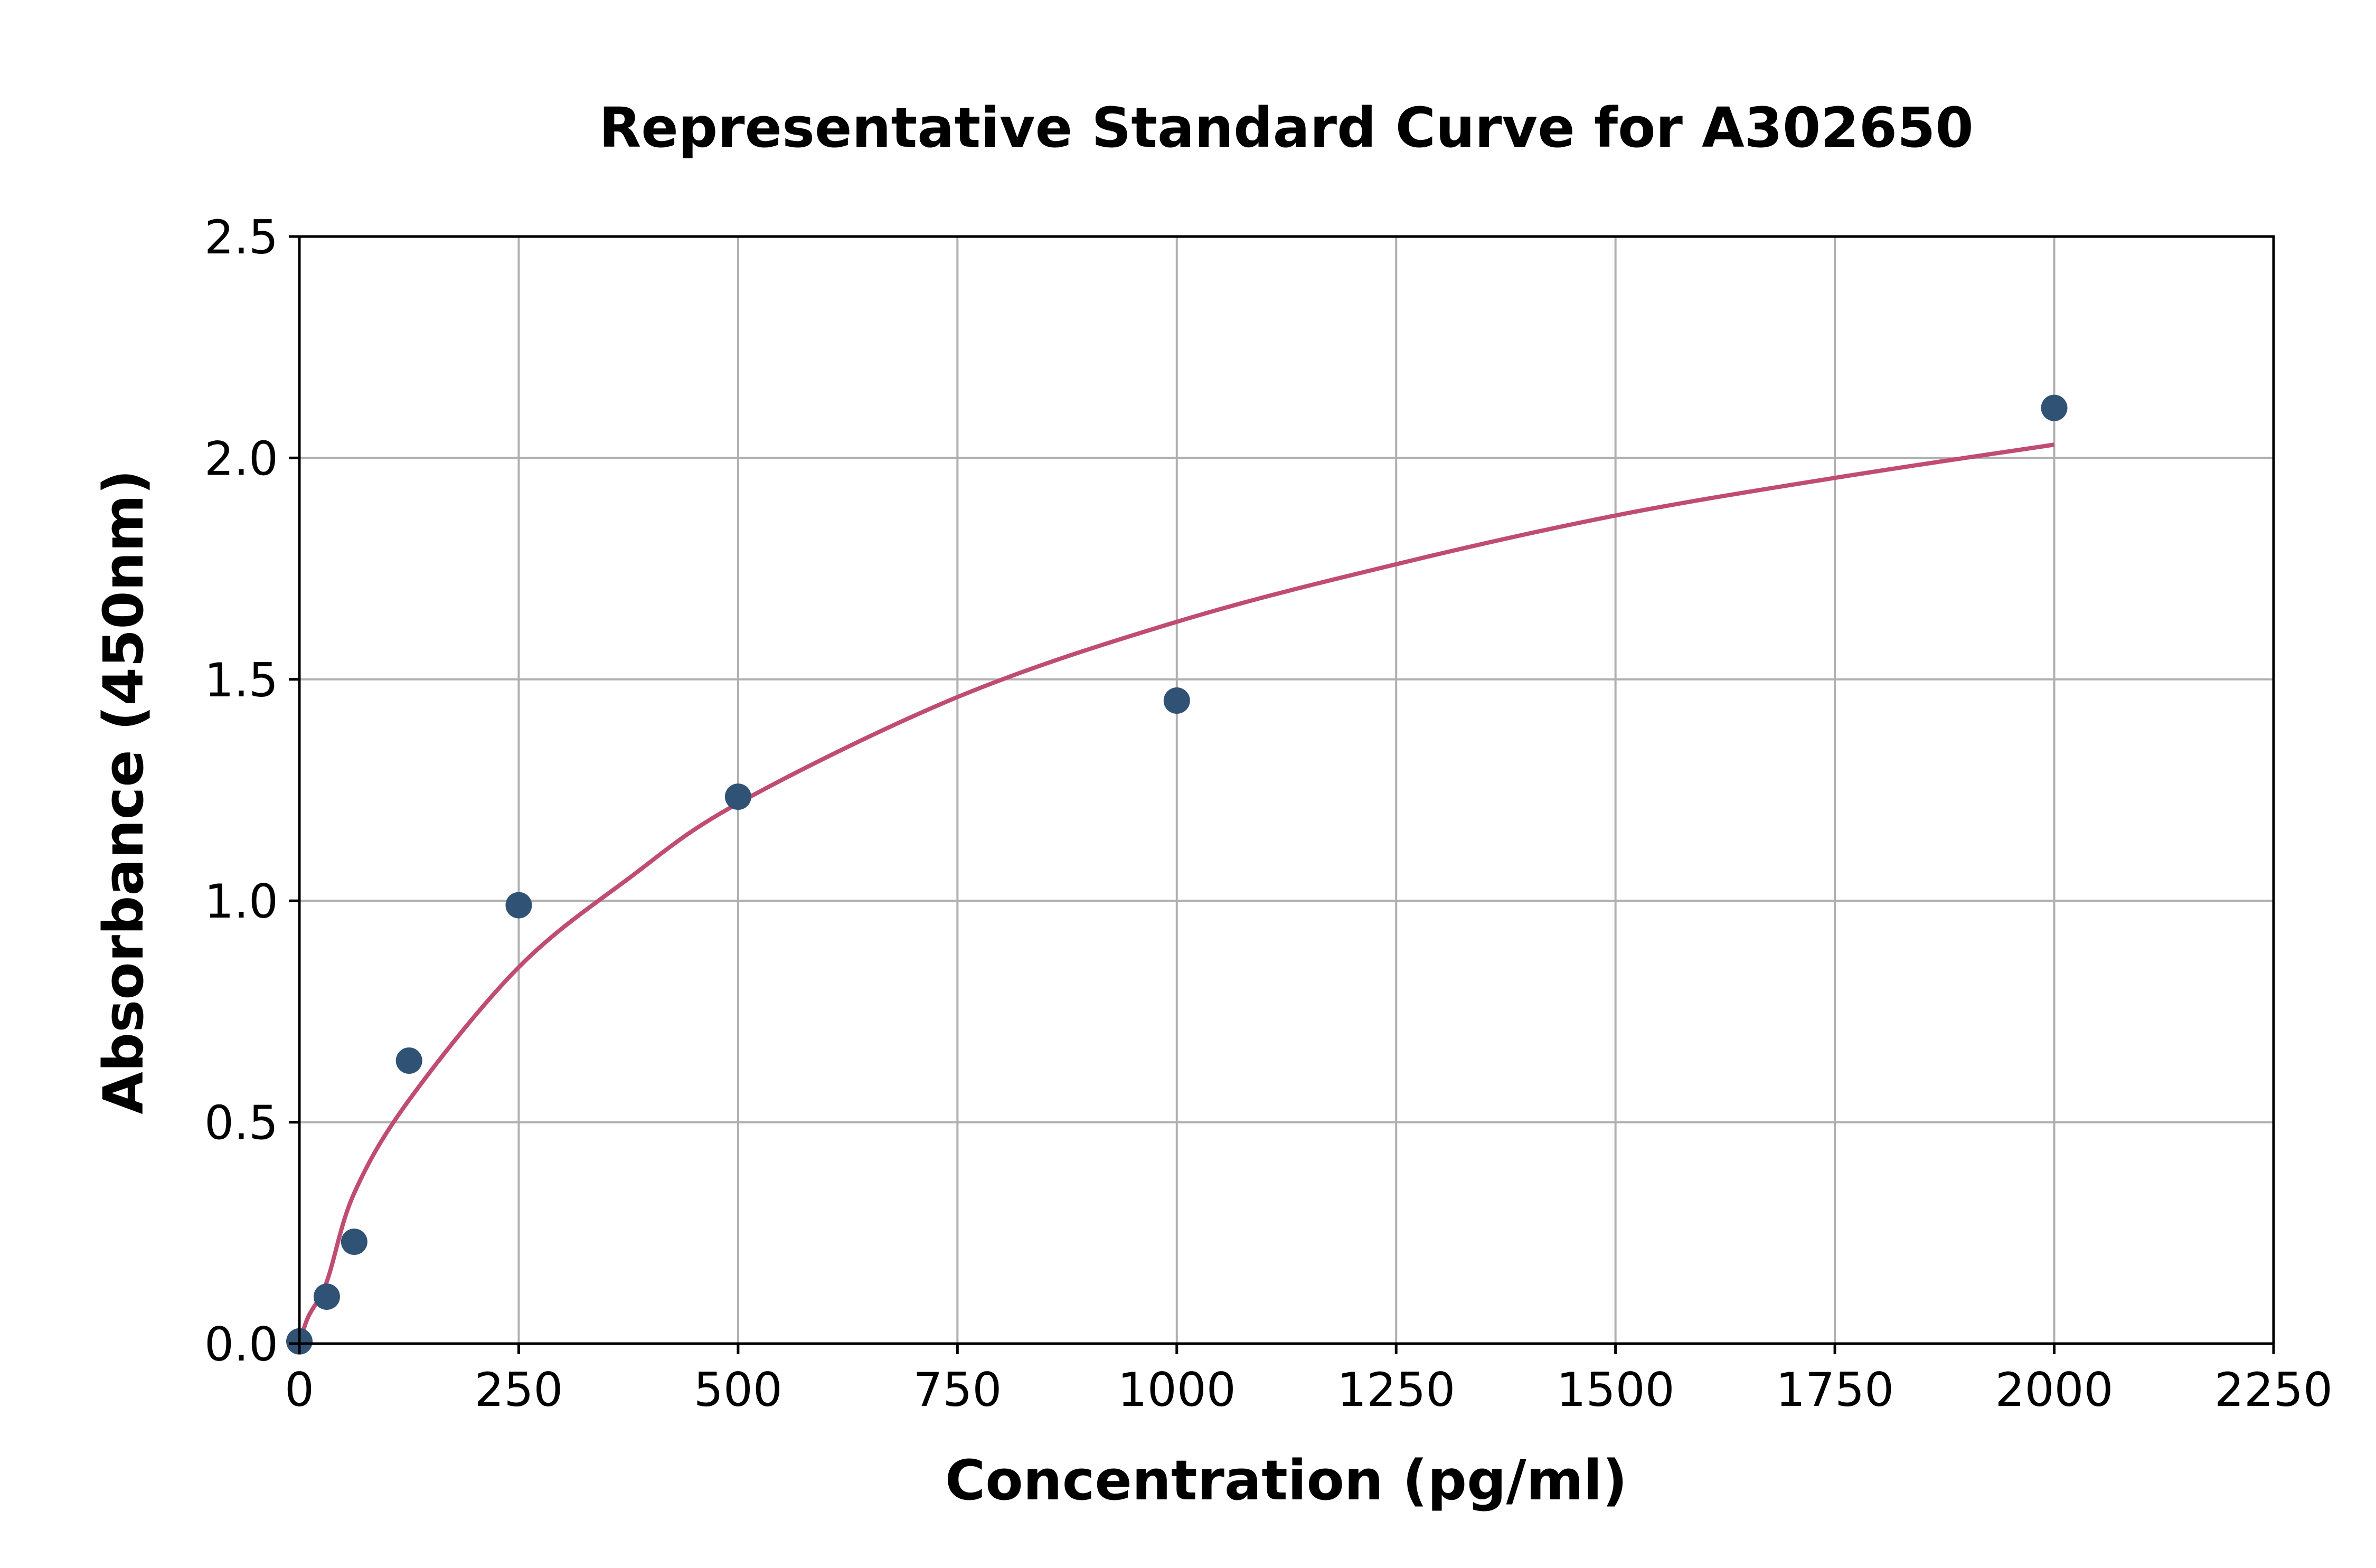 Image resolution: width=2376 pixels, height=1568 pixels. What do you see at coordinates (241, 237) in the screenshot?
I see `y-tick-label: 2.5` at bounding box center [241, 237].